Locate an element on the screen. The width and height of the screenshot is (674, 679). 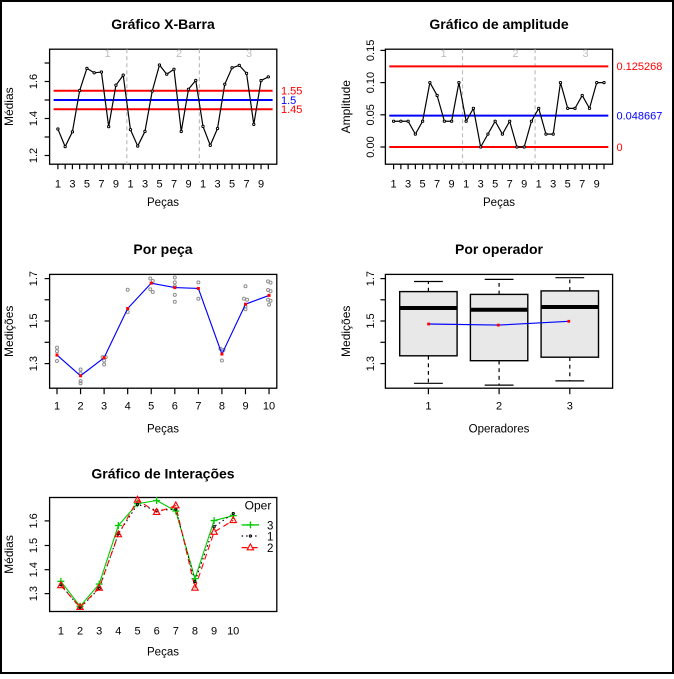
svg-text: 0.00 is located at coordinates (371, 146).